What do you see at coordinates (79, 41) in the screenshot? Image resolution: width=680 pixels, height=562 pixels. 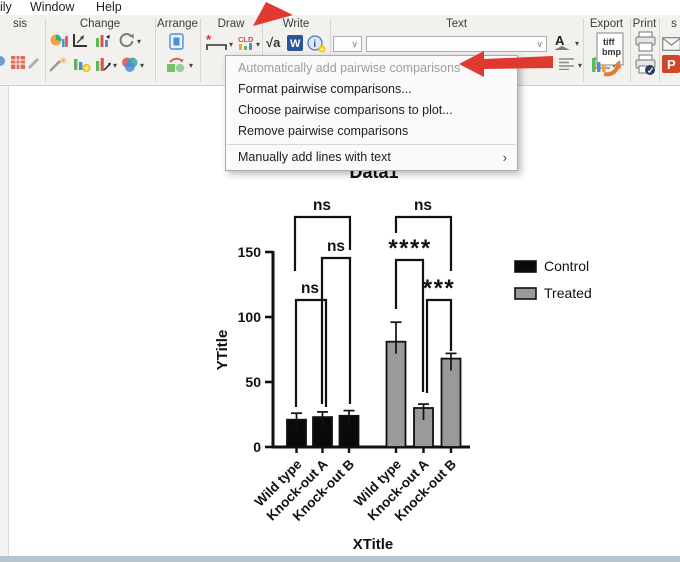 I see `axes-icon` at bounding box center [79, 41].